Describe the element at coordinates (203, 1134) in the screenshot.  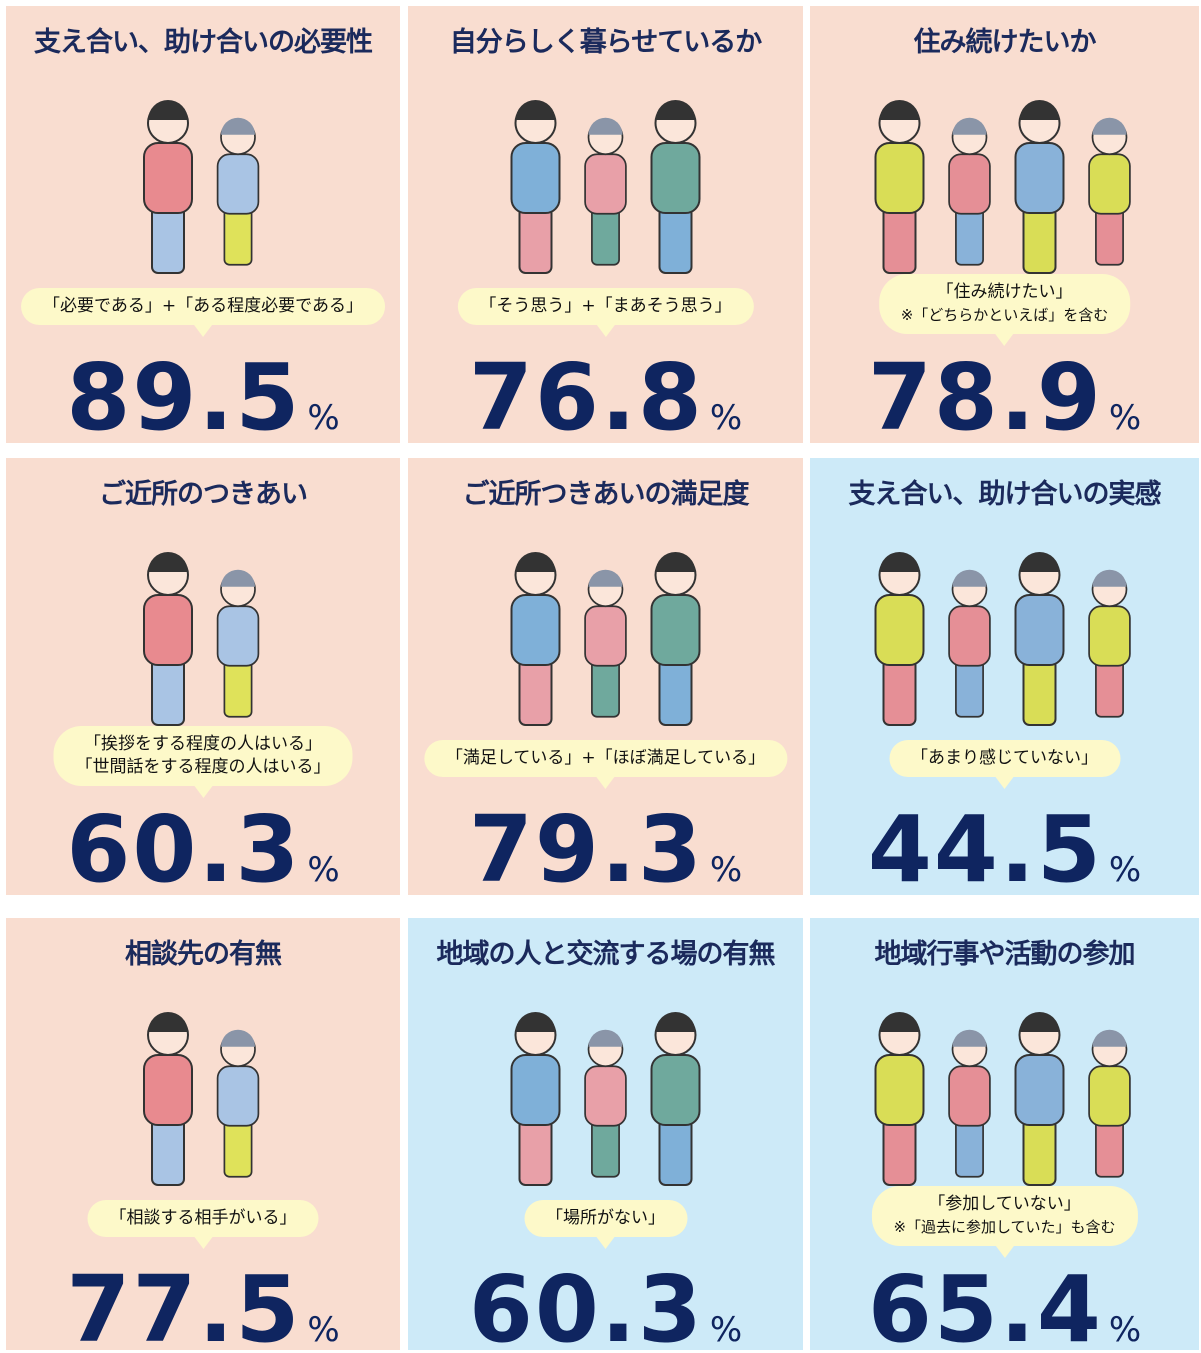
I see `card: 相談先の有無 「相談する相手がいる」 77.5%` at that location.